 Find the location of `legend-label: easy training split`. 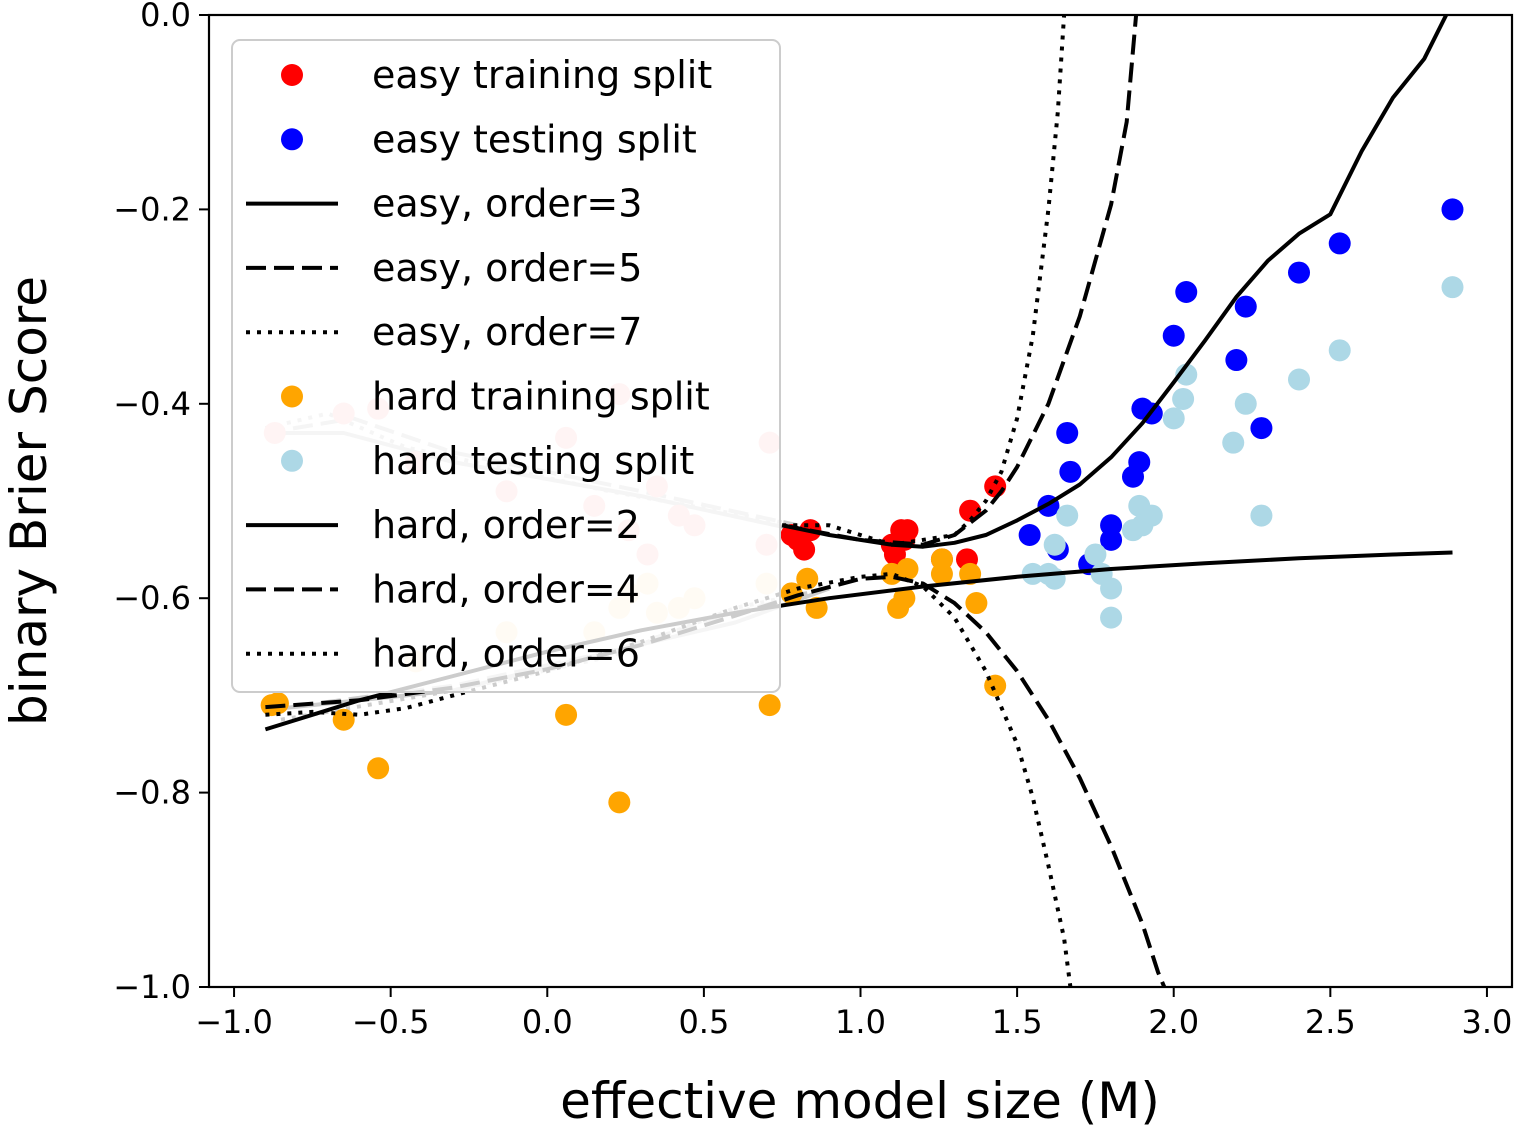

legend-label: easy training split is located at coordinates (542, 75).